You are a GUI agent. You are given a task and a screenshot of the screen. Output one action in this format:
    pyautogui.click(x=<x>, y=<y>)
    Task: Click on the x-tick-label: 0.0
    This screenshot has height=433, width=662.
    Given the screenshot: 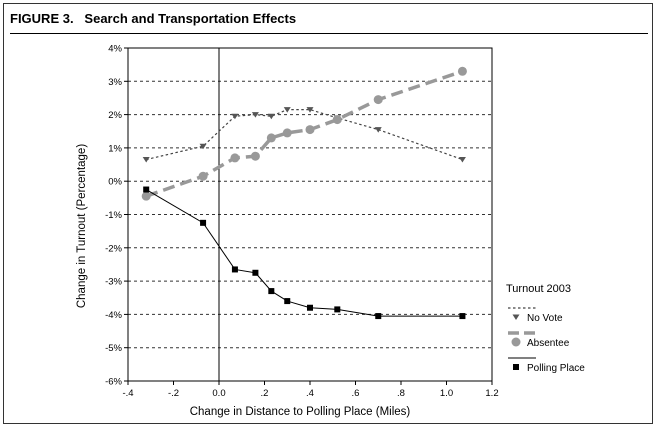 What is the action you would take?
    pyautogui.click(x=218, y=393)
    